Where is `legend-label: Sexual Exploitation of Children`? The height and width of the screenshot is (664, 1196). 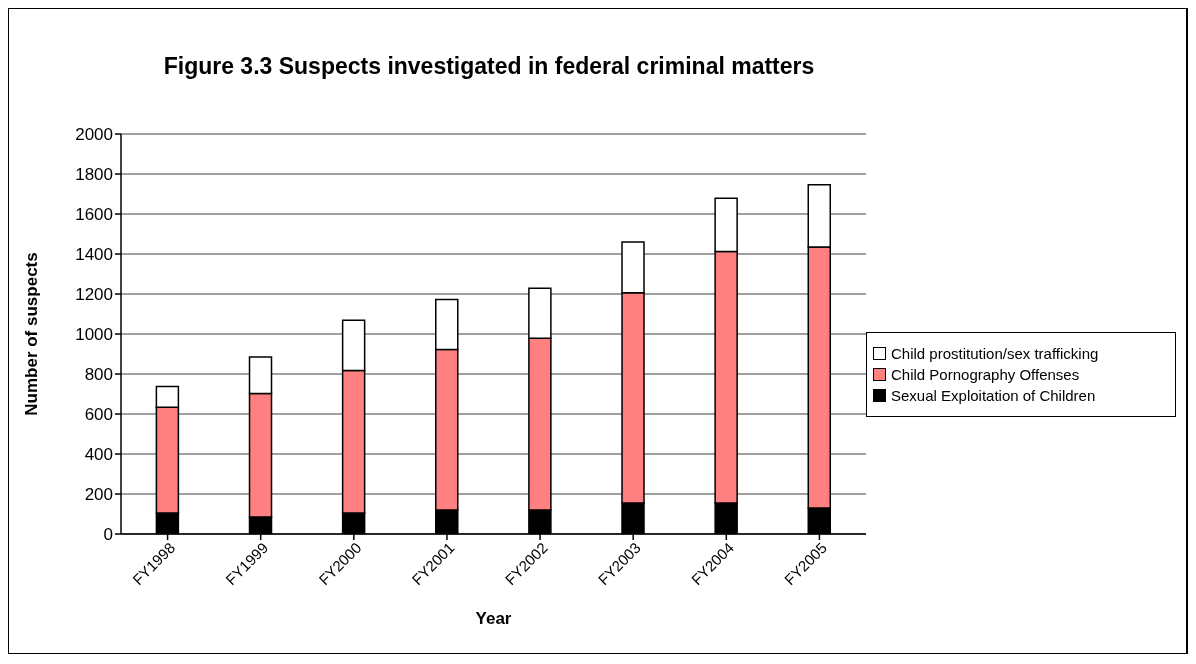
legend-label: Sexual Exploitation of Children is located at coordinates (993, 395).